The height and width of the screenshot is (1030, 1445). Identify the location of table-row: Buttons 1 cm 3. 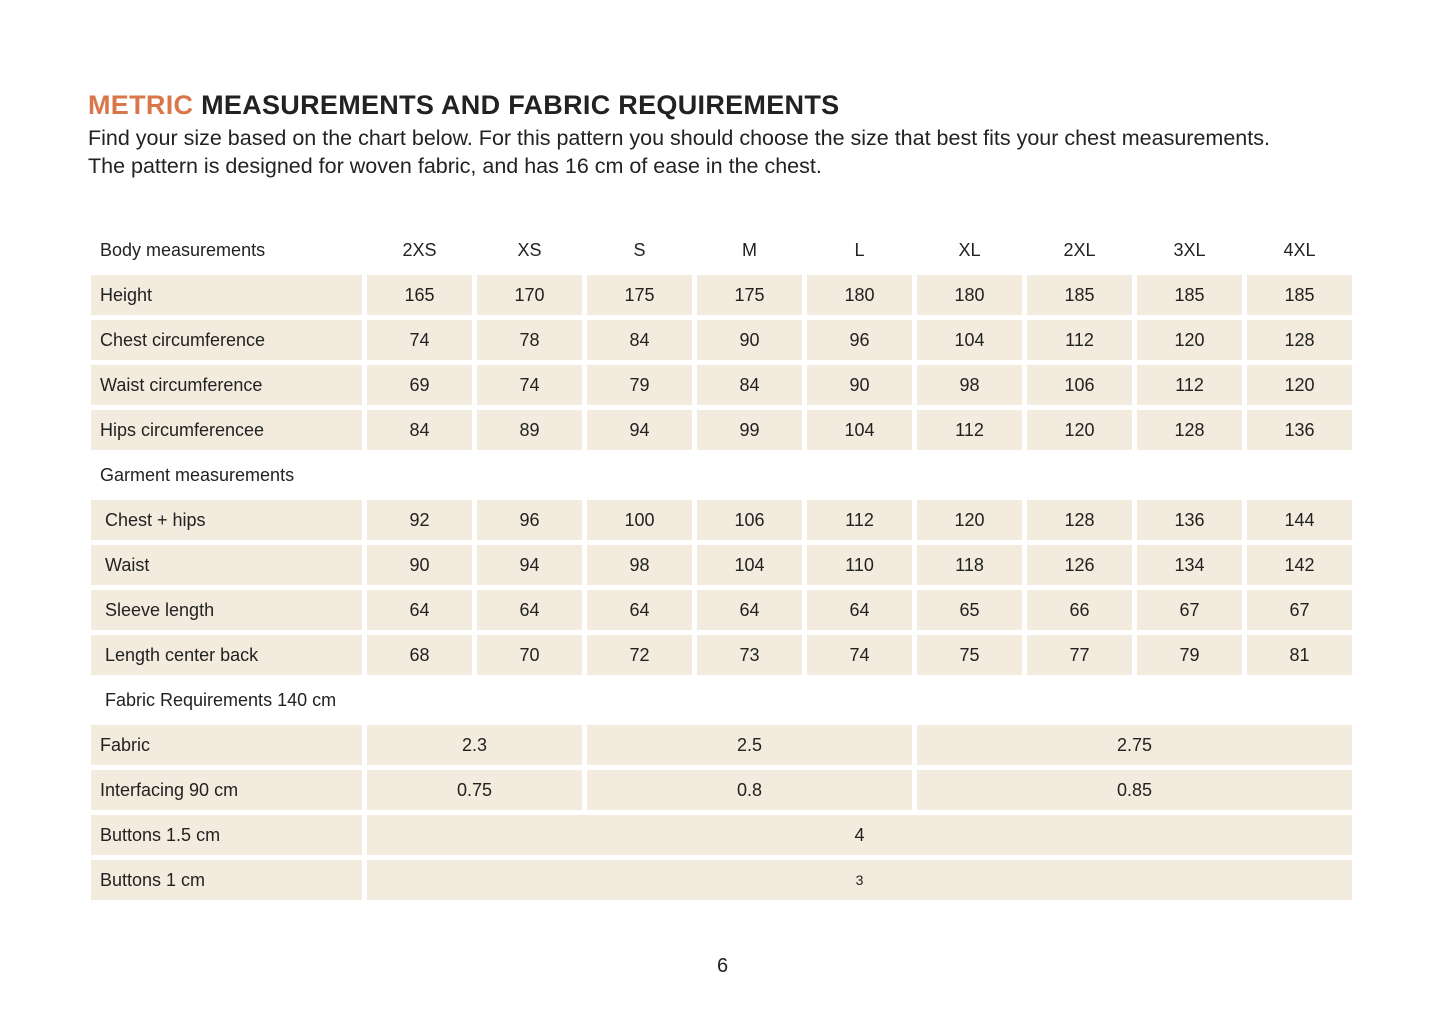
(721, 880).